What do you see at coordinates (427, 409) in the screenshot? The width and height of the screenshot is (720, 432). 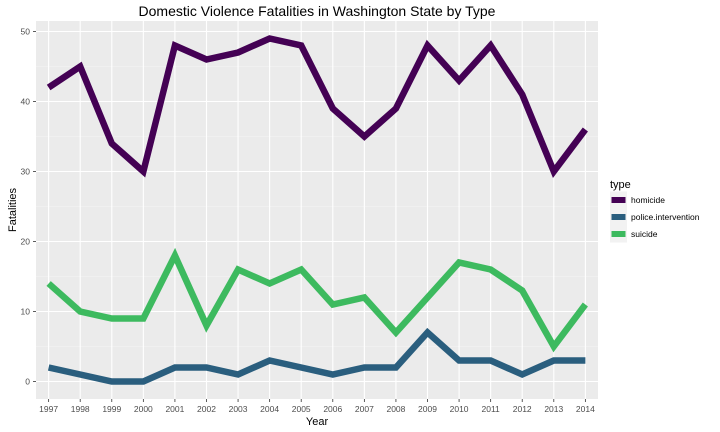 I see `x-tick-label: 2009` at bounding box center [427, 409].